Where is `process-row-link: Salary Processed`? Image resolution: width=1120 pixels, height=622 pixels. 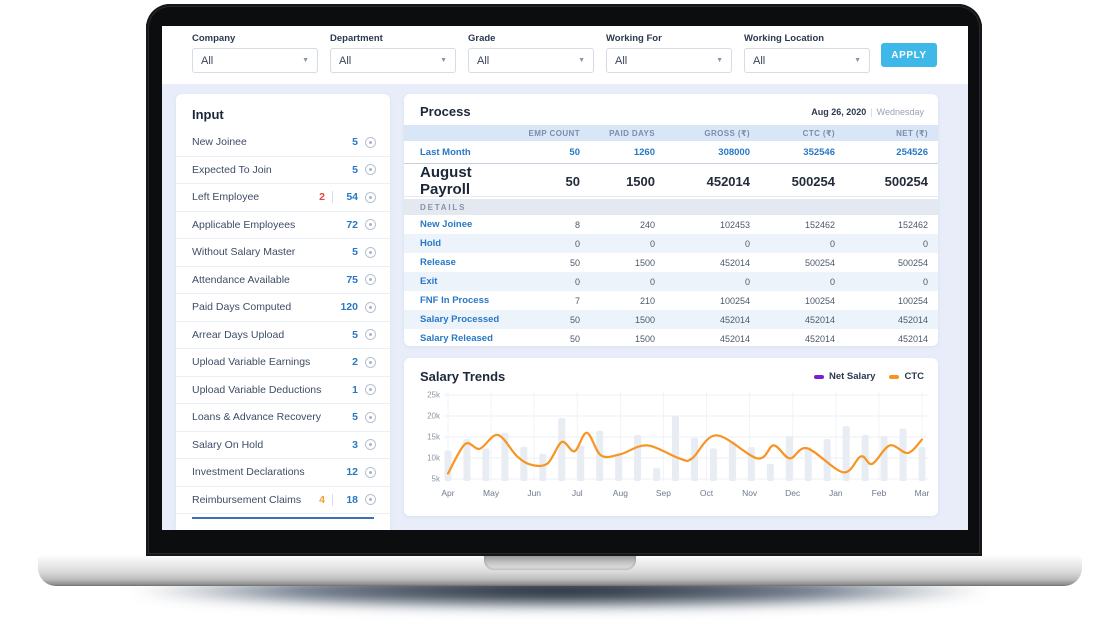
process-row-link: Salary Processed is located at coordinates (460, 319).